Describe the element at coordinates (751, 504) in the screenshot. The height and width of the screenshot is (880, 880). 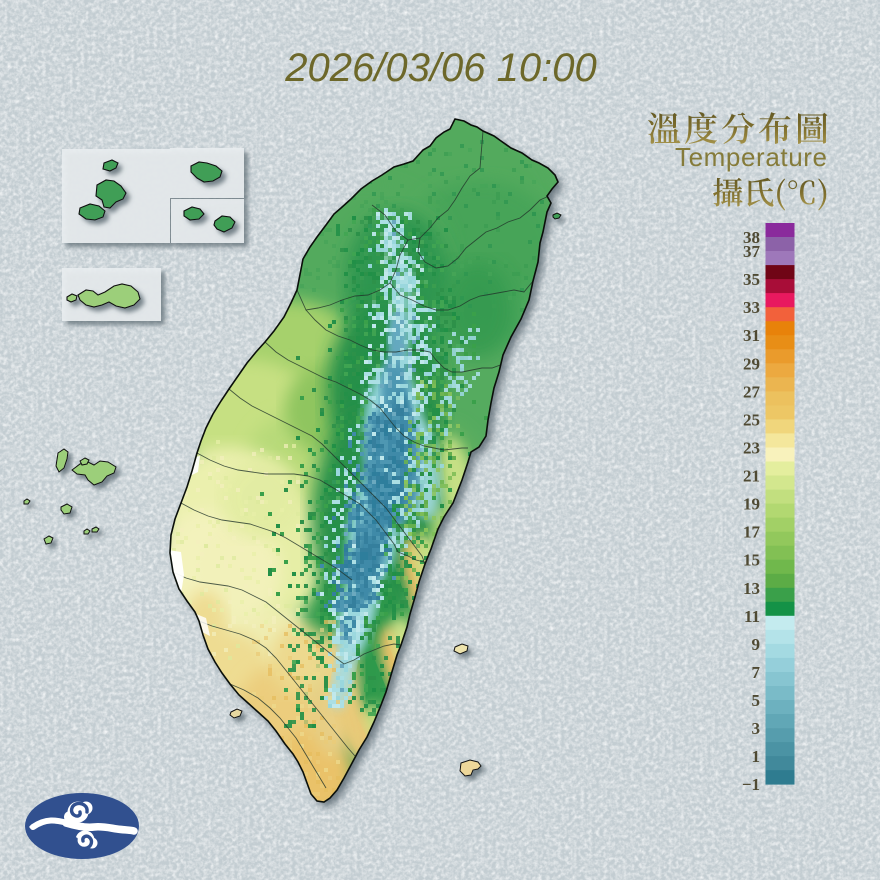
I see `svg-text: 19` at that location.